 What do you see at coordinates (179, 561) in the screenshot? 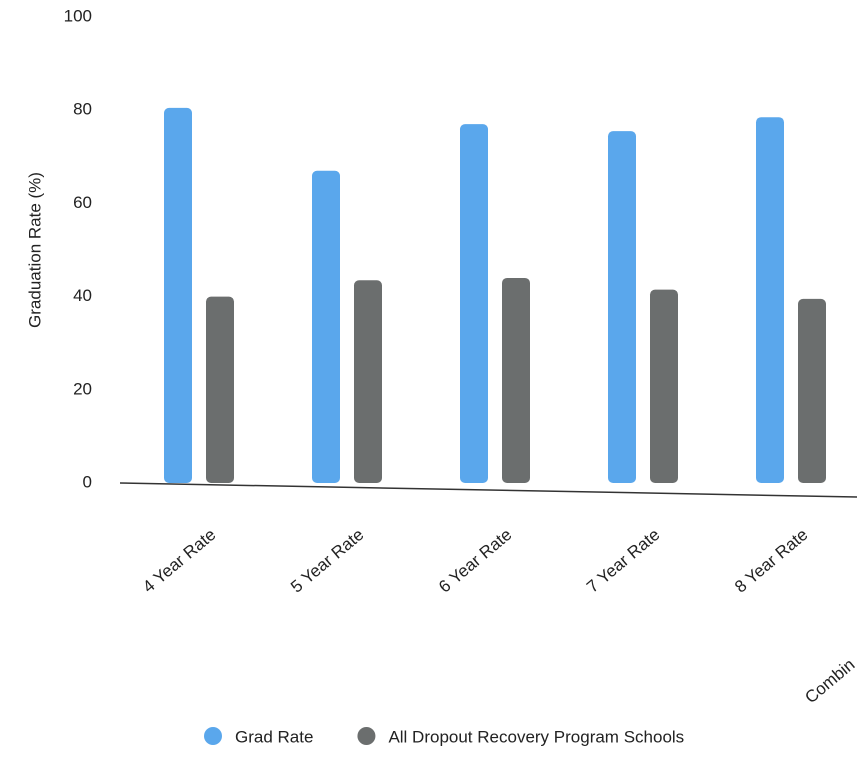
I see `x-tick-label: 4 Year Rate` at bounding box center [179, 561].